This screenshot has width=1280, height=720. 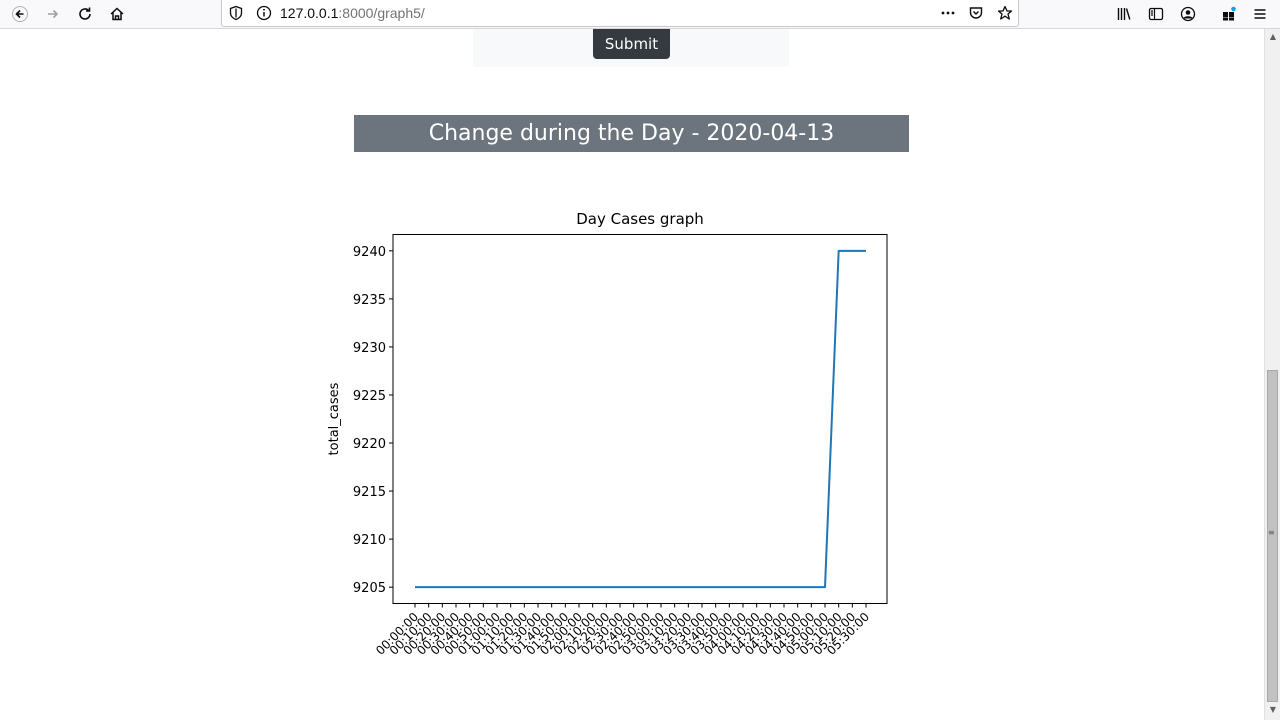 What do you see at coordinates (369, 540) in the screenshot?
I see `y-tick-label: 9210` at bounding box center [369, 540].